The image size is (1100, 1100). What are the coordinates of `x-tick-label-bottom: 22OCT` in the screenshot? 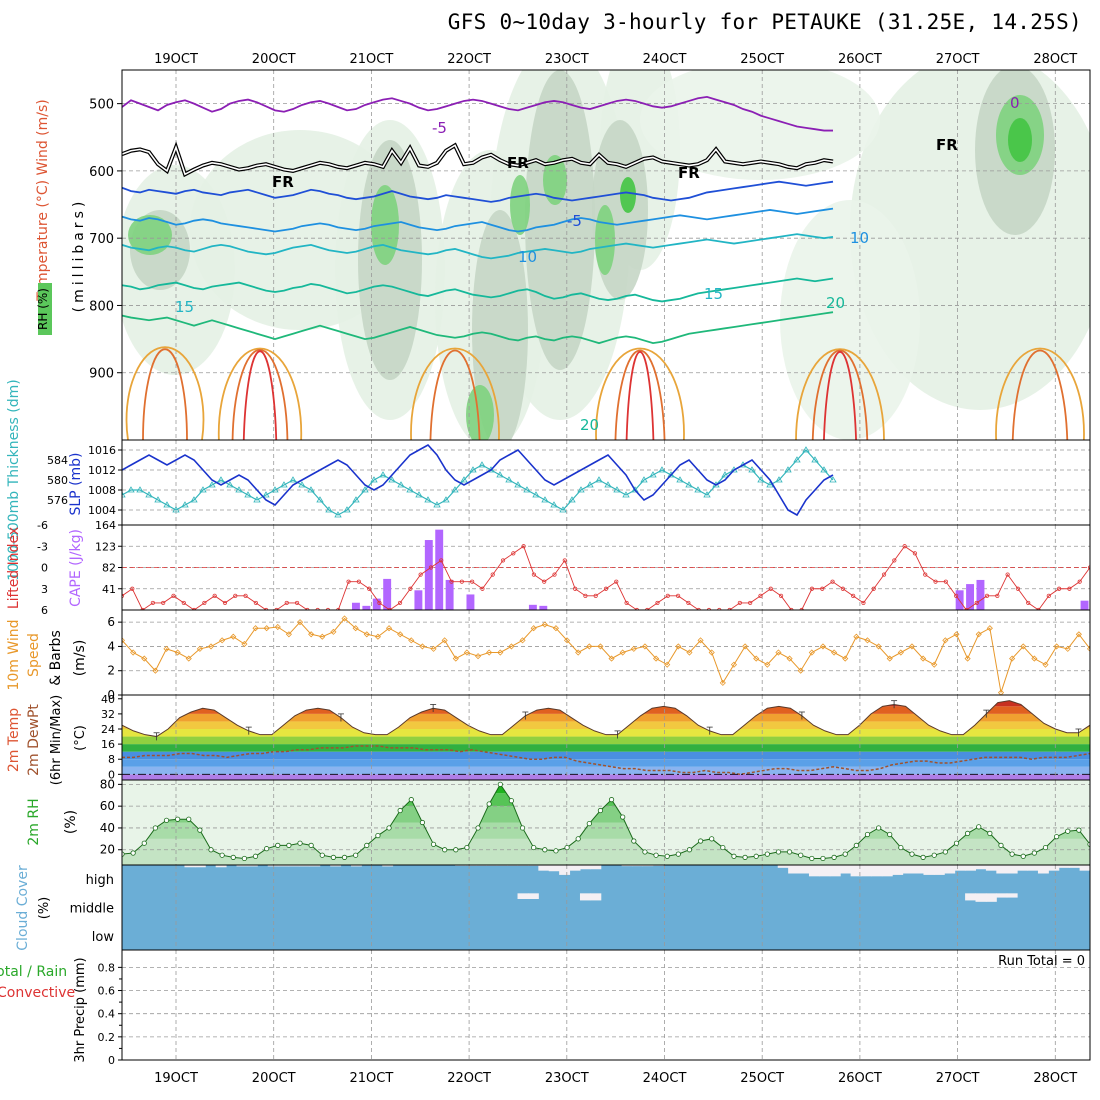 It's located at (469, 1078).